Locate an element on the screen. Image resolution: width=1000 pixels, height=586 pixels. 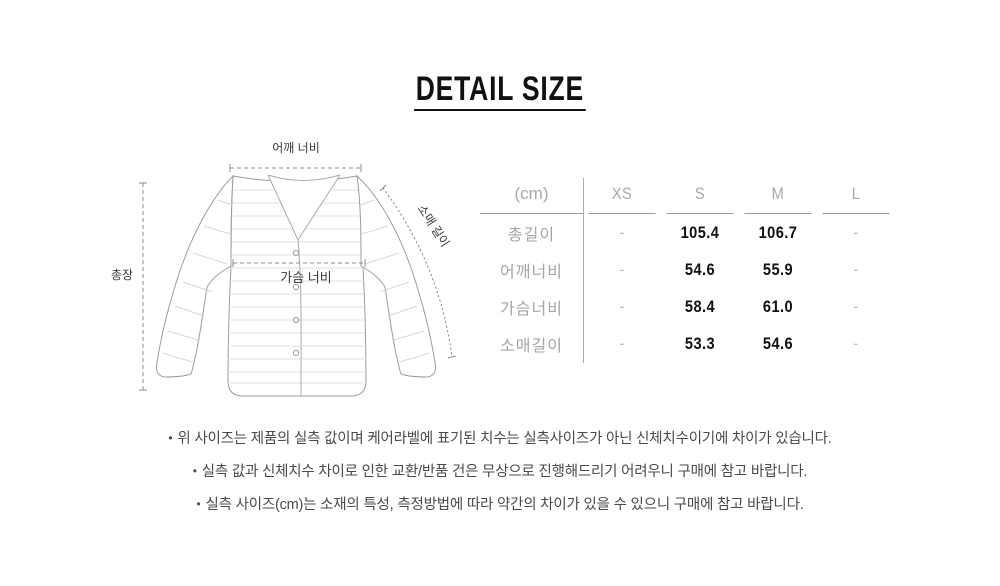
column-header-m: M is located at coordinates (778, 194).